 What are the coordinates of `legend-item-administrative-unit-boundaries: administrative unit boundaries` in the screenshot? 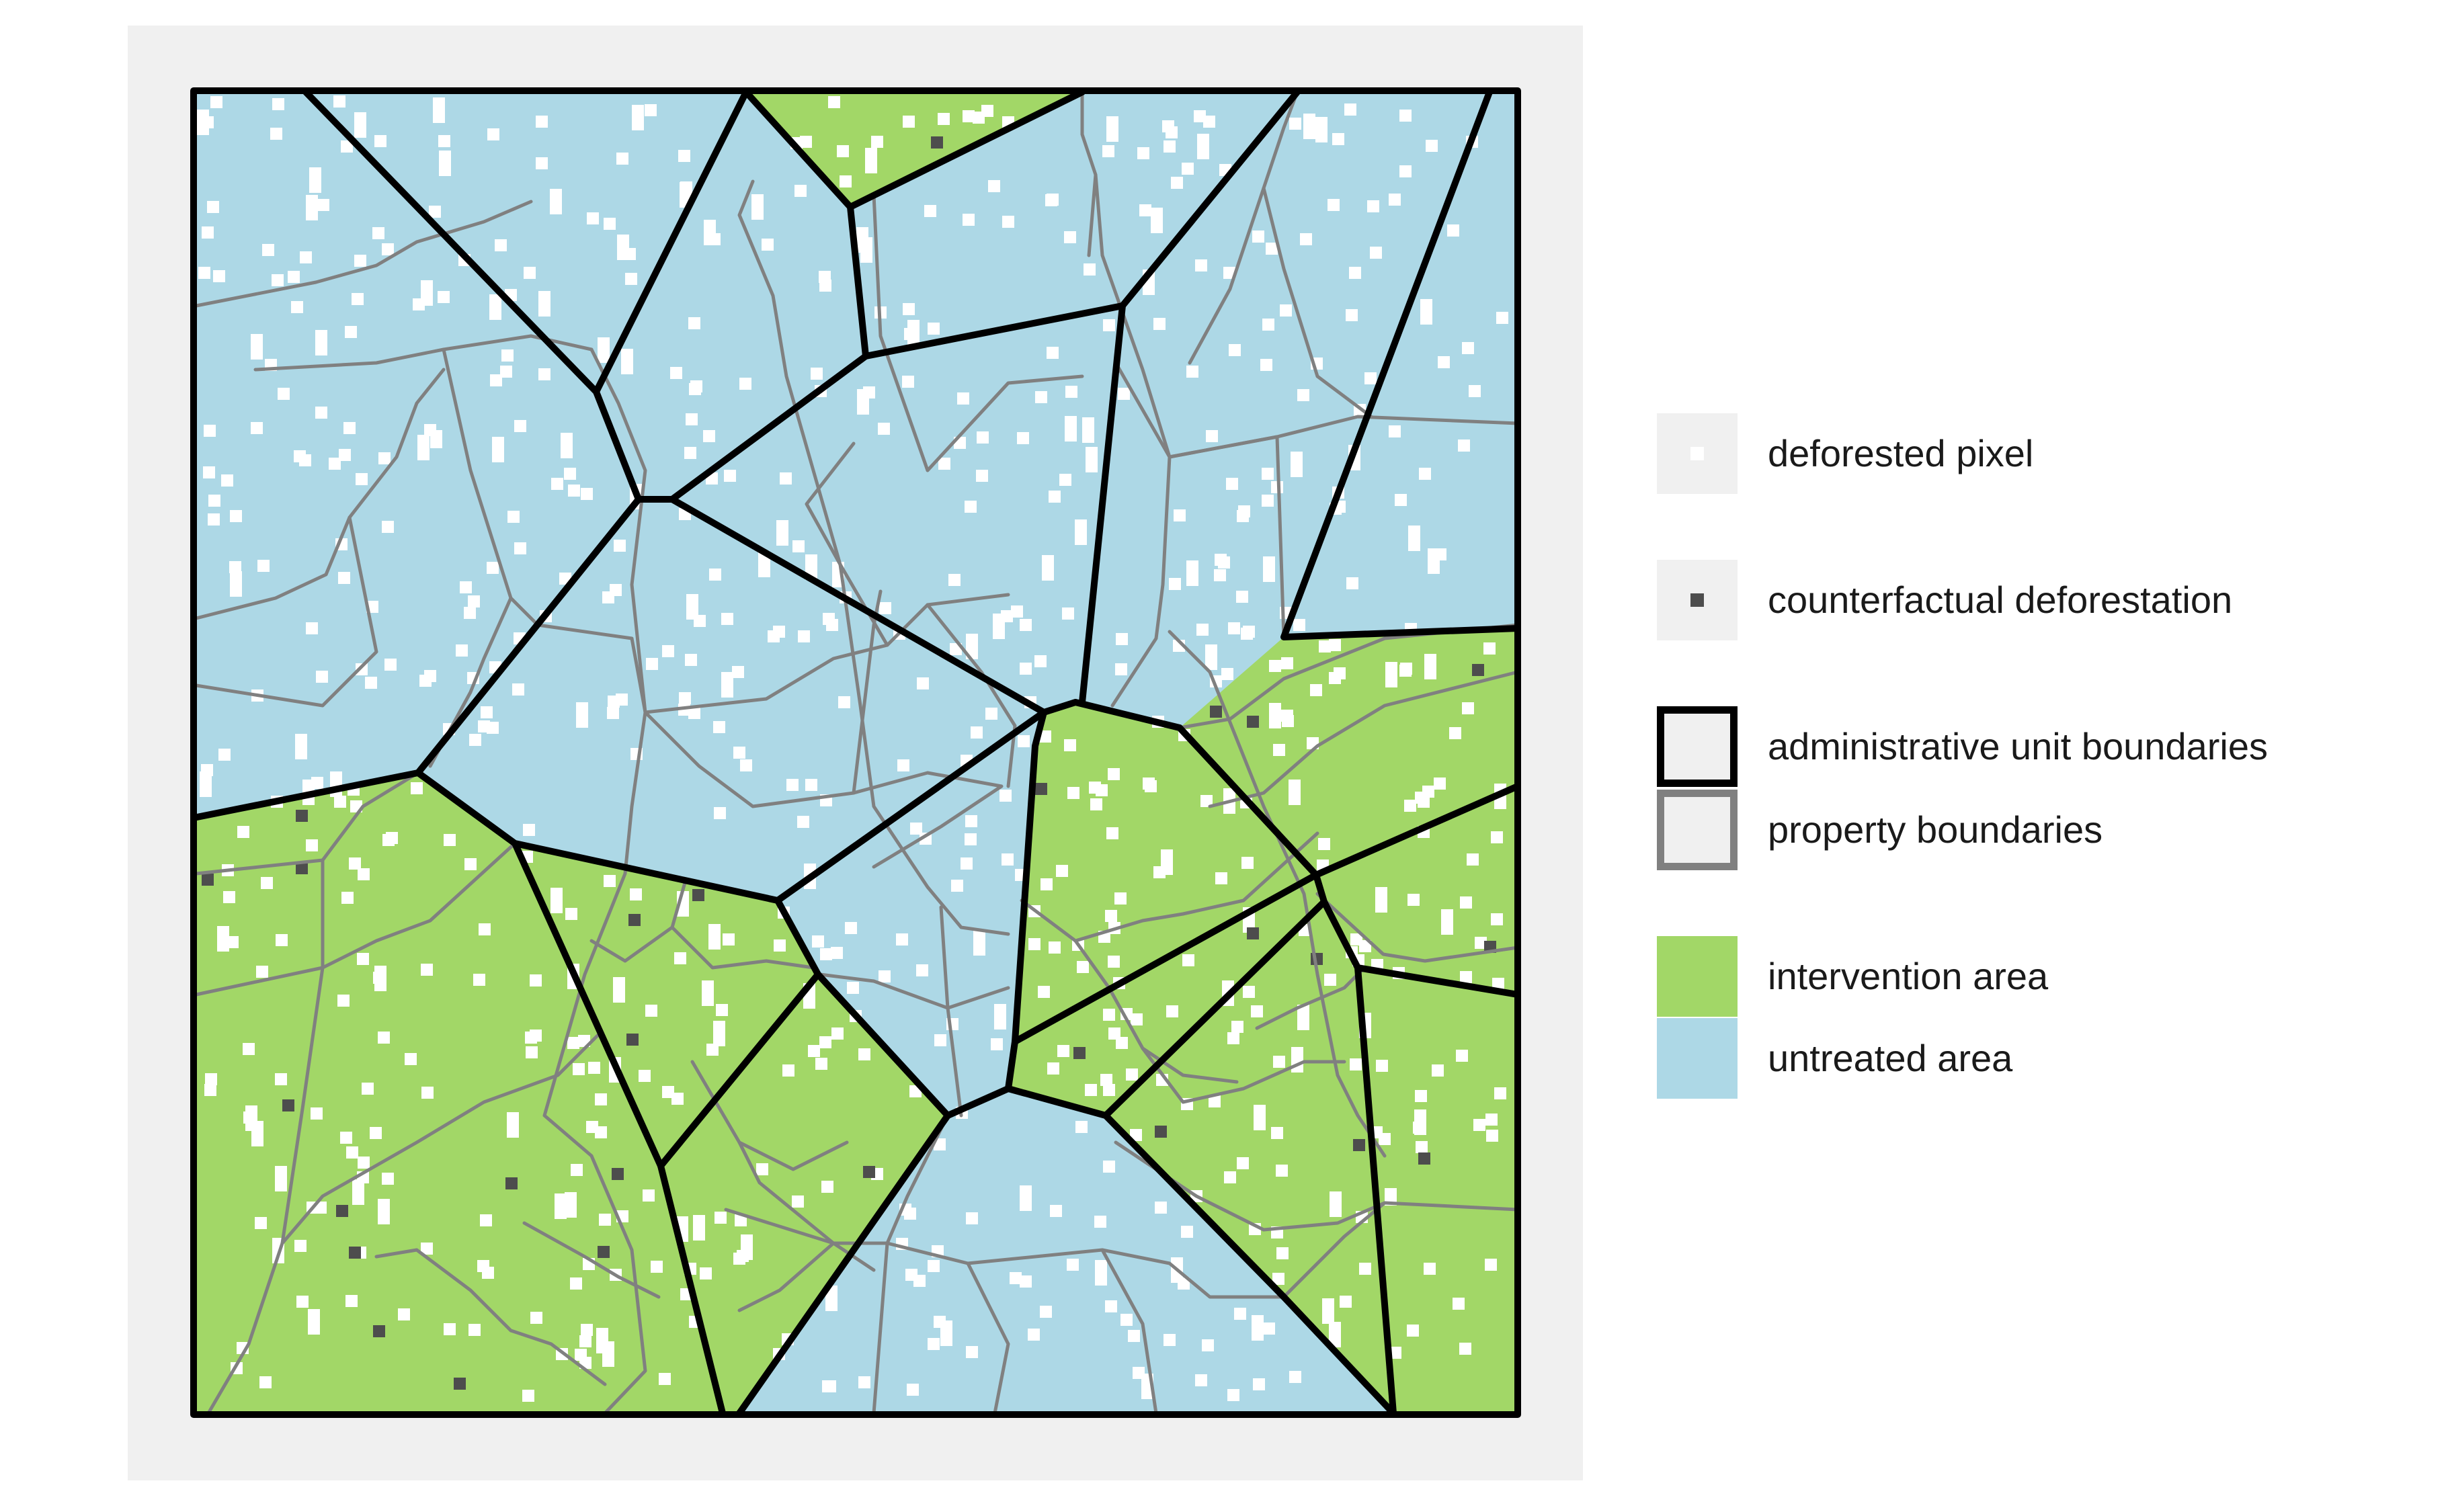 It's located at (2026, 746).